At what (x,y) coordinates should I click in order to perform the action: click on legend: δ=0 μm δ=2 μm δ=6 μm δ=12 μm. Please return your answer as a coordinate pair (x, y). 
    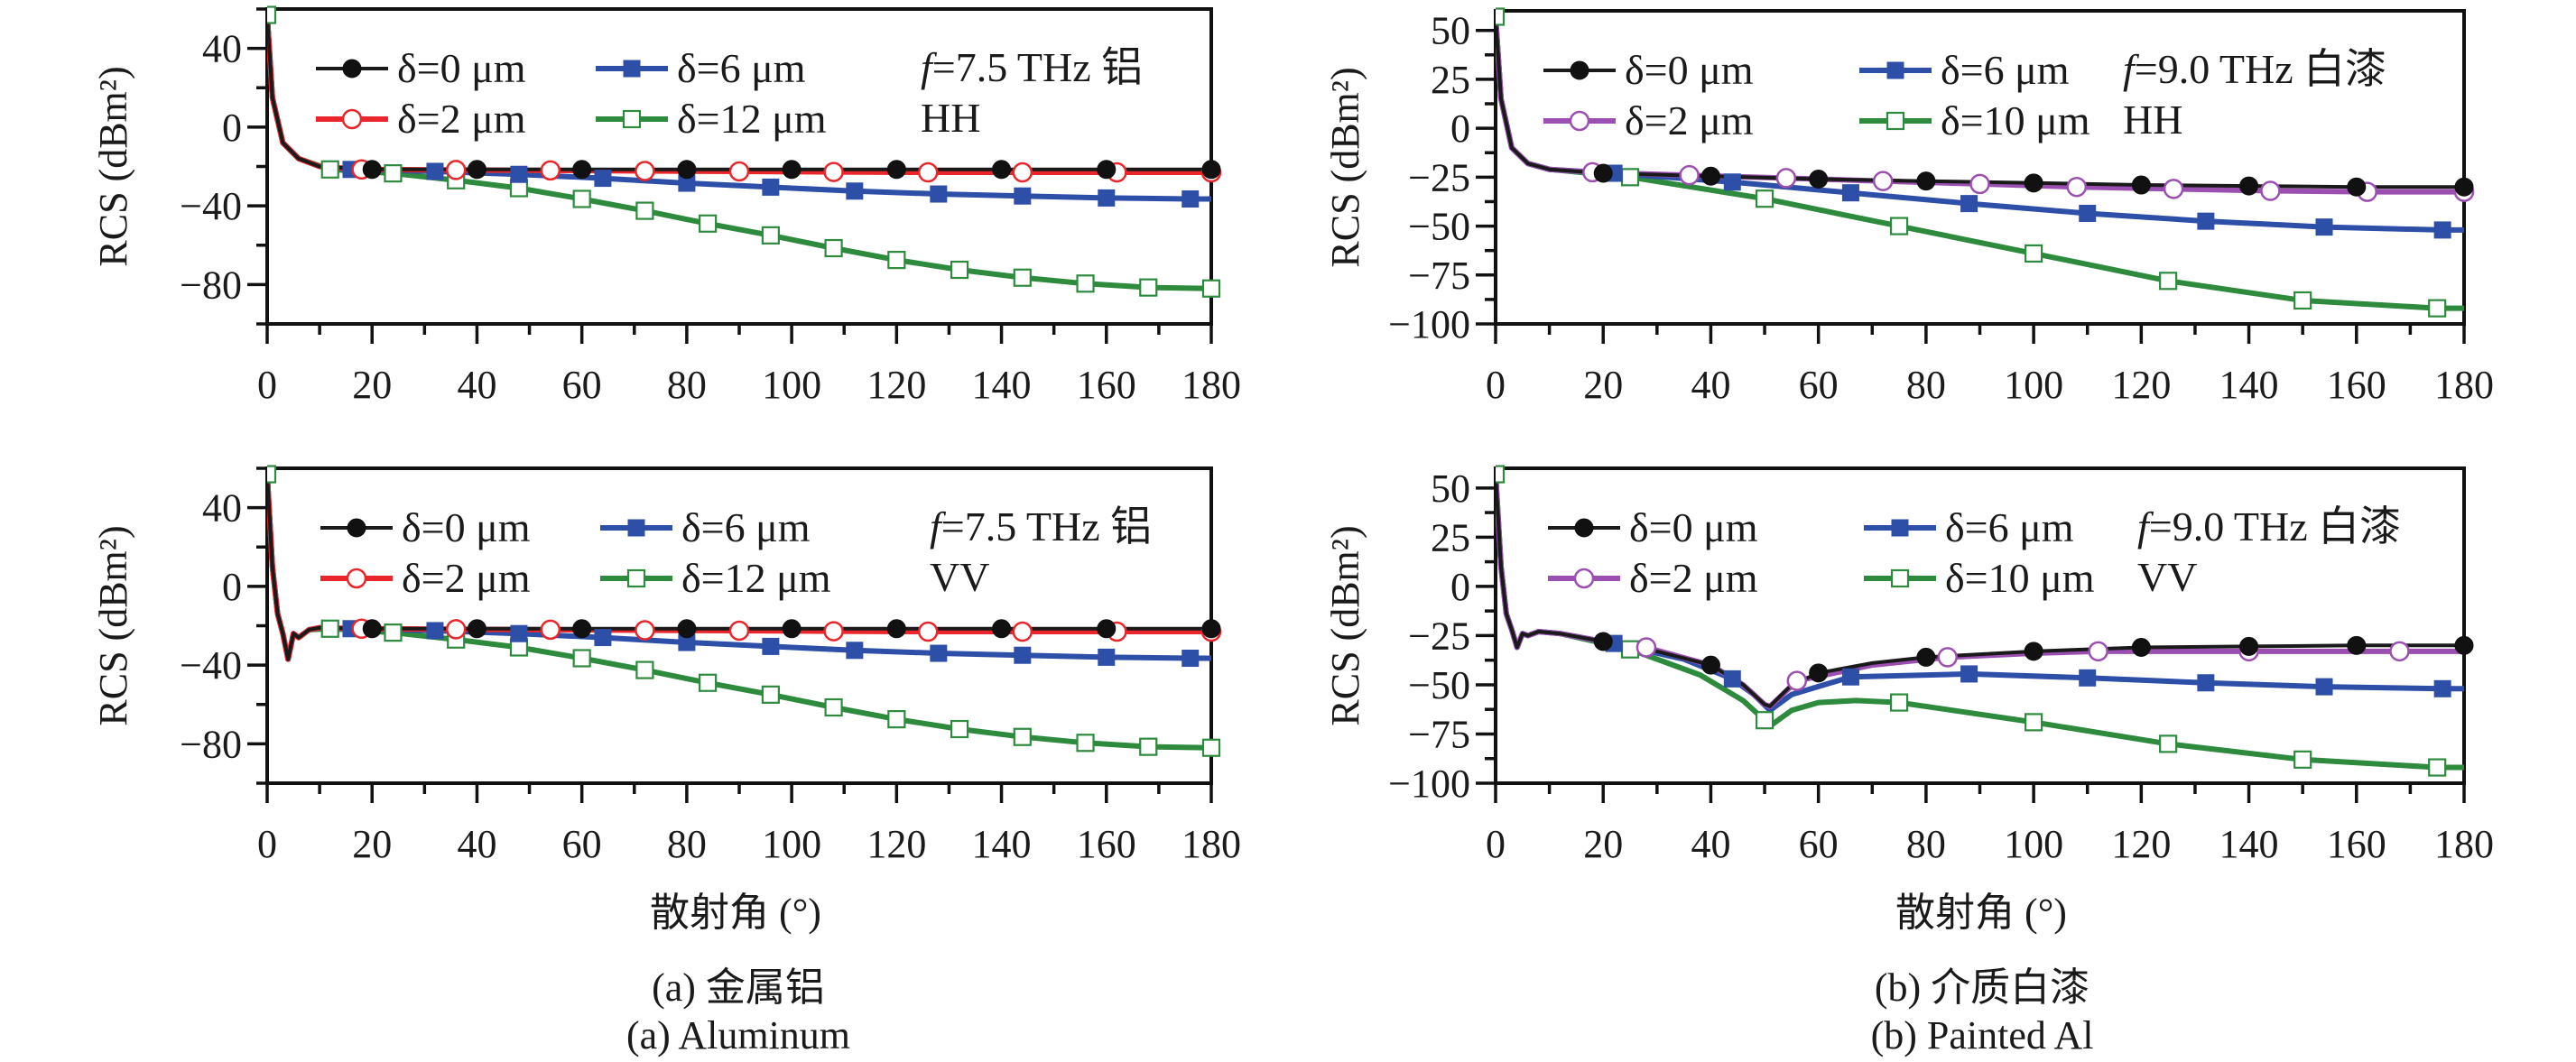
    Looking at the image, I should click on (575, 552).